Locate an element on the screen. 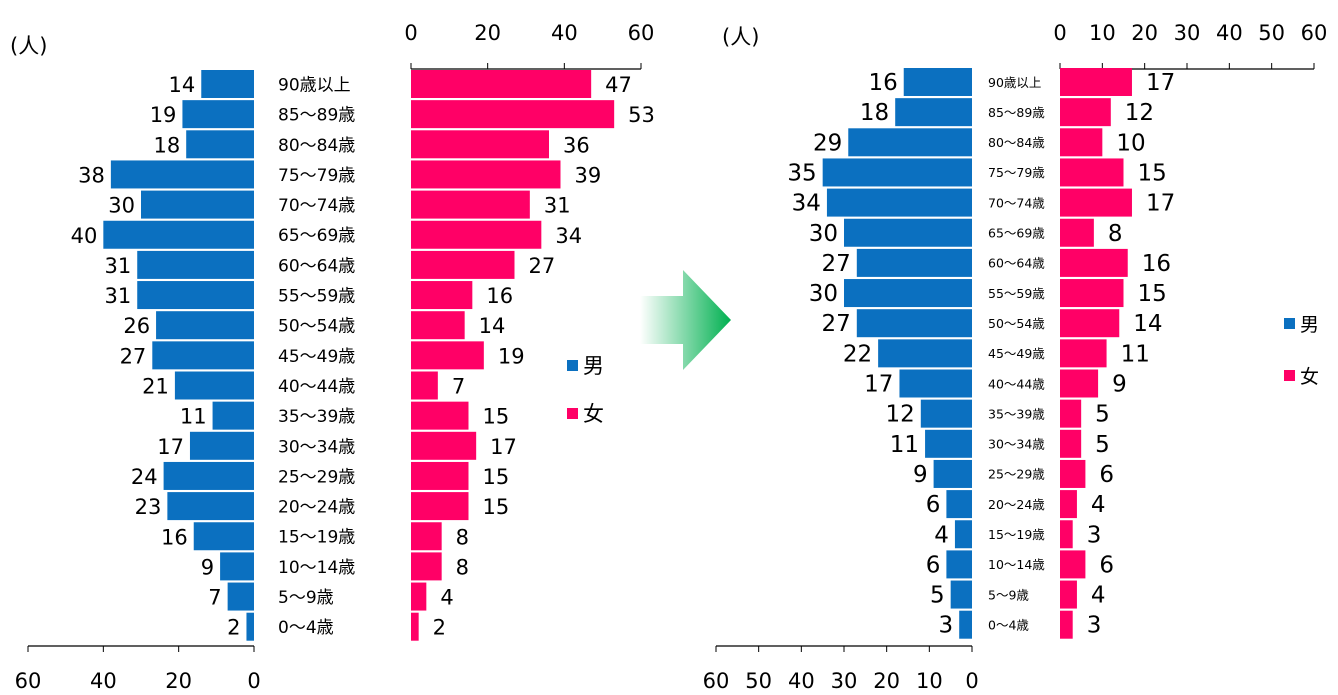 The width and height of the screenshot is (1338, 695). age-category-label: 15～19歳 is located at coordinates (316, 538).